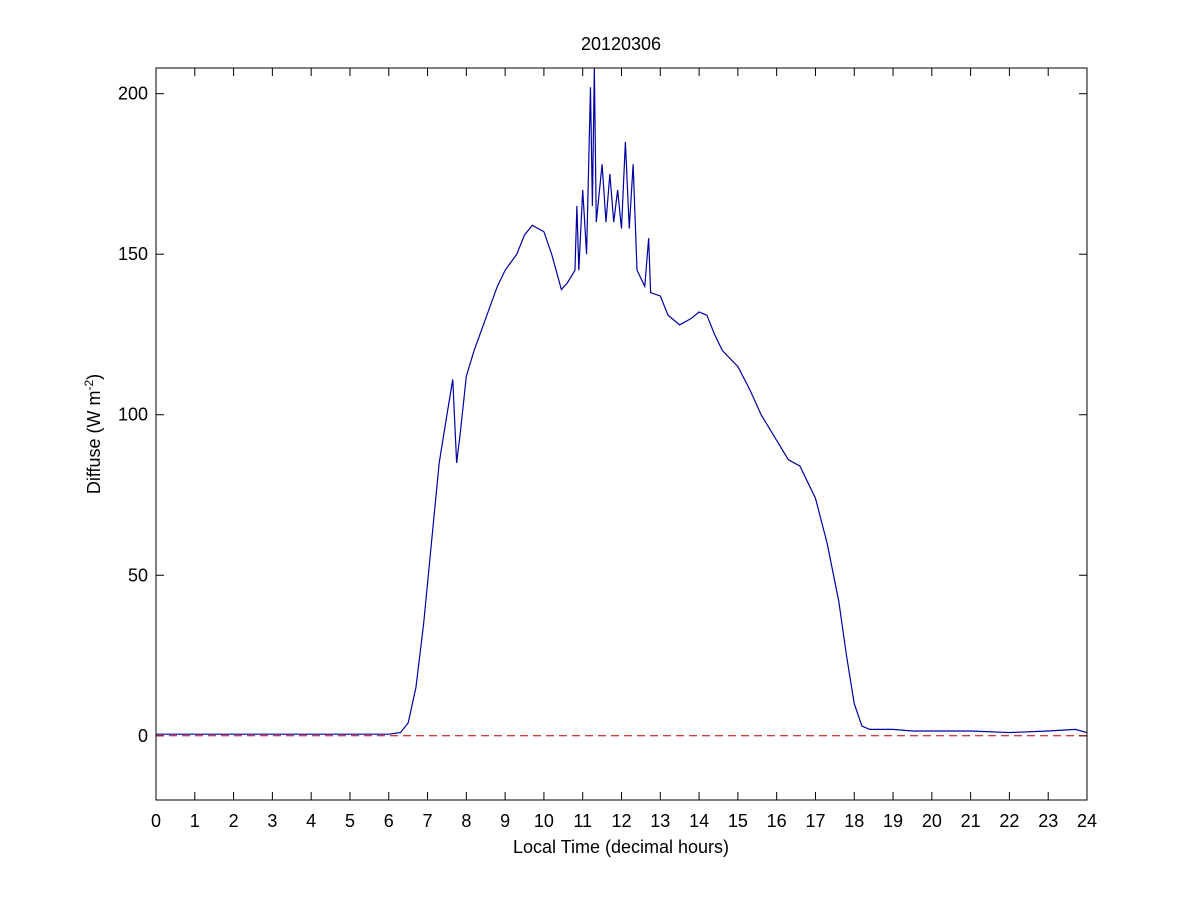  Describe the element at coordinates (621, 847) in the screenshot. I see `x-axis-label: Local Time (decimal hours)` at that location.